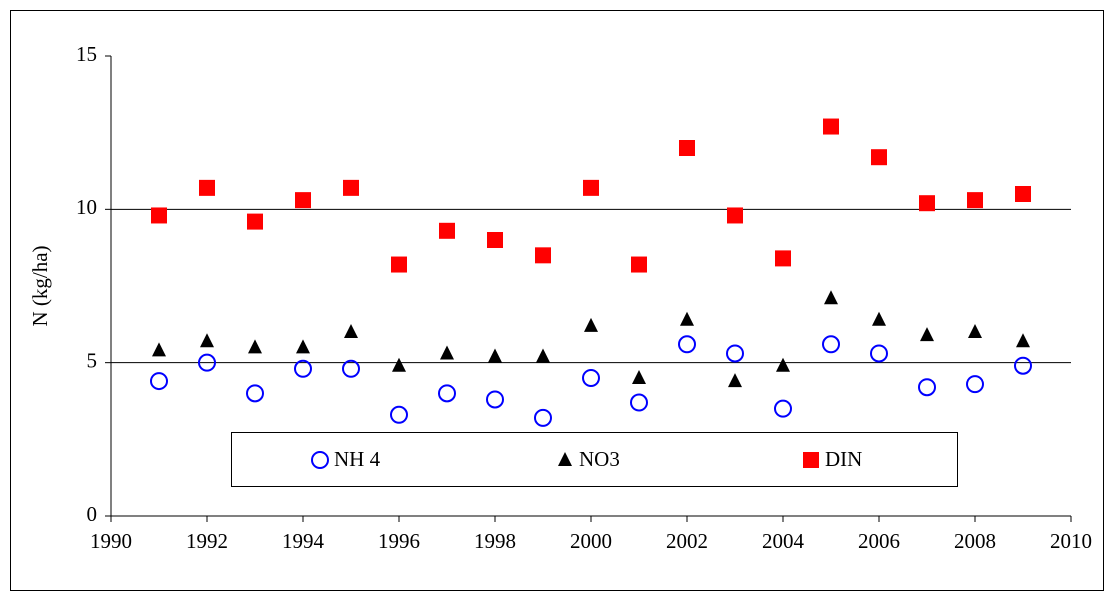 The image size is (1114, 606). What do you see at coordinates (40, 285) in the screenshot?
I see `y-axis-label: N (kg/ha)` at bounding box center [40, 285].